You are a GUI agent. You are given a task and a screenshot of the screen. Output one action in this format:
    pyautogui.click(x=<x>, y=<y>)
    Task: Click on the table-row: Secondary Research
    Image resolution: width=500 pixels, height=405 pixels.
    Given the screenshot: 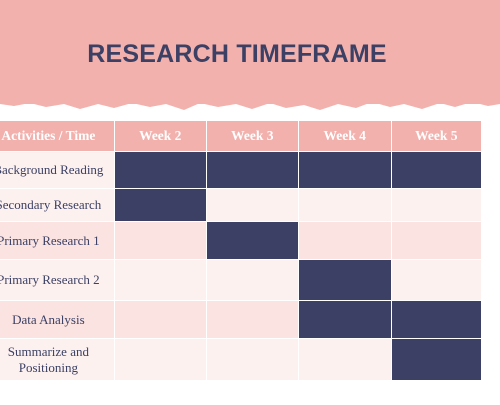 What is the action you would take?
    pyautogui.click(x=241, y=205)
    